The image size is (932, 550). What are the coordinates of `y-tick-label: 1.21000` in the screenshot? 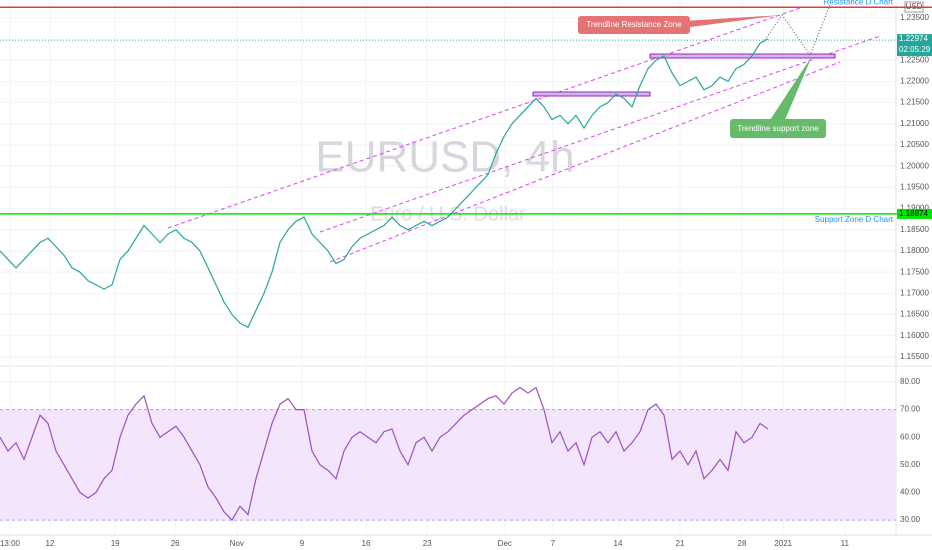 It's located at (914, 123).